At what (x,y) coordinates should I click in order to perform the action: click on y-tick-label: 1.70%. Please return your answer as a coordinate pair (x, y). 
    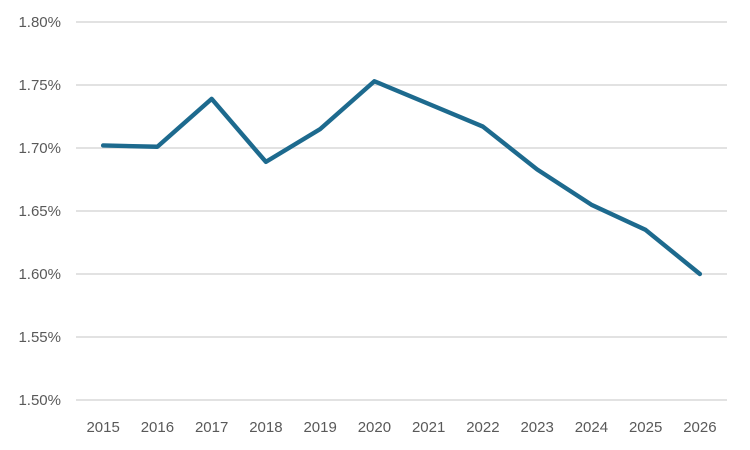
    Looking at the image, I should click on (39, 148).